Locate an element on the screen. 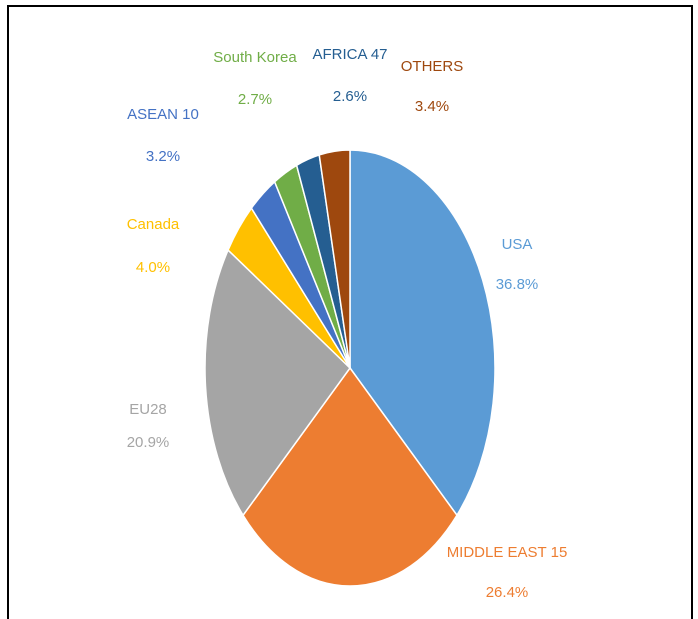  slice-value-label: 3.4% is located at coordinates (432, 106).